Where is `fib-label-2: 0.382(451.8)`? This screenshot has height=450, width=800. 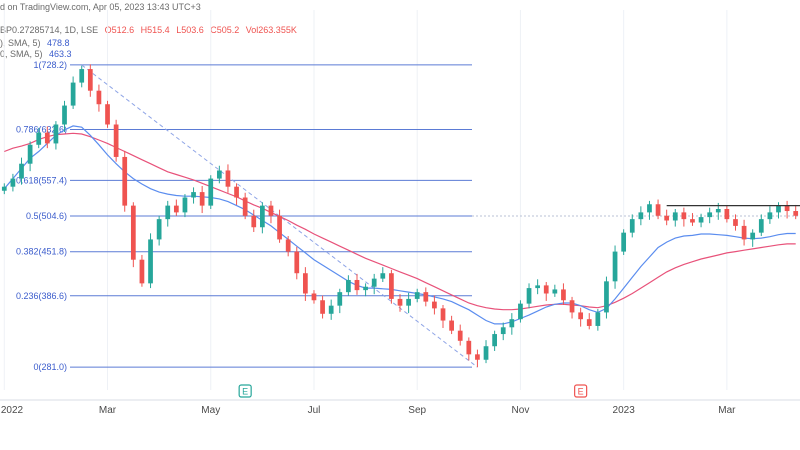 fib-label-2: 0.382(451.8) is located at coordinates (41, 252).